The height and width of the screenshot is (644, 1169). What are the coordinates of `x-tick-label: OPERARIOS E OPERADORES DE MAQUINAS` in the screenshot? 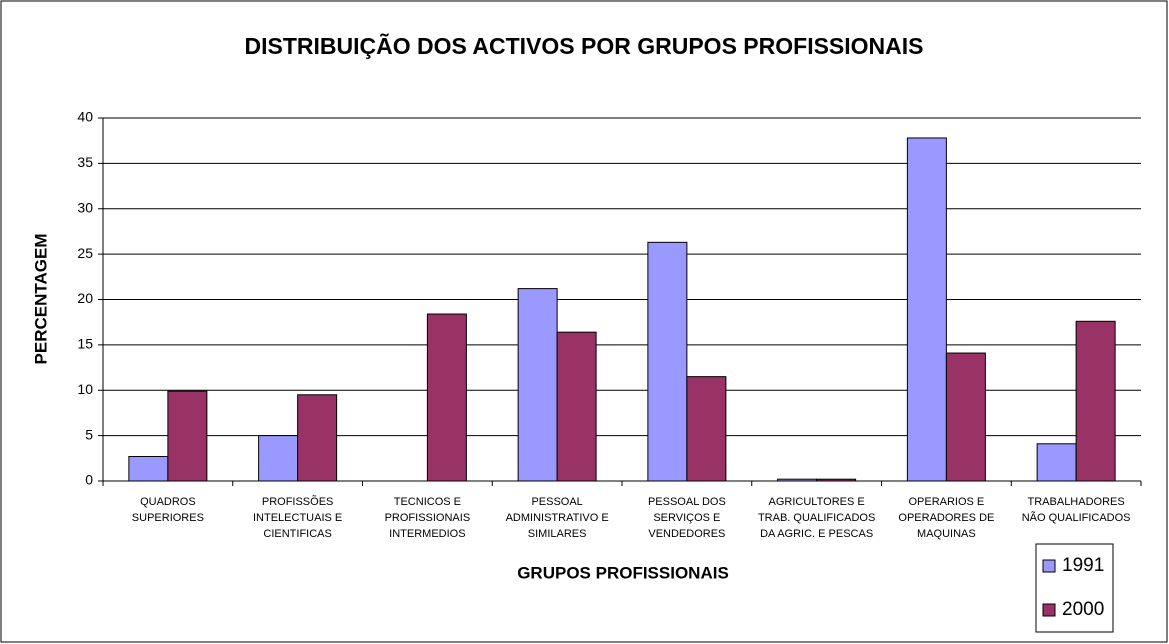 It's located at (946, 518).